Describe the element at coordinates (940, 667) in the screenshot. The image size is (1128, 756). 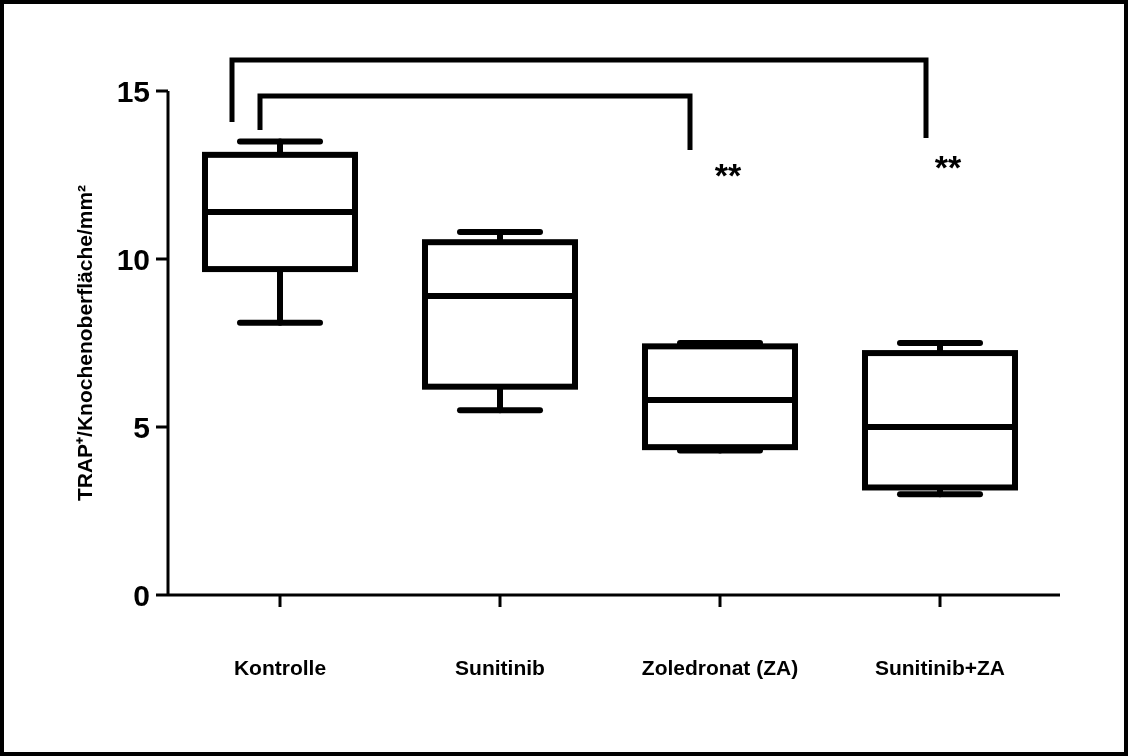
I see `x-tick-label: Sunitinib+ZA` at that location.